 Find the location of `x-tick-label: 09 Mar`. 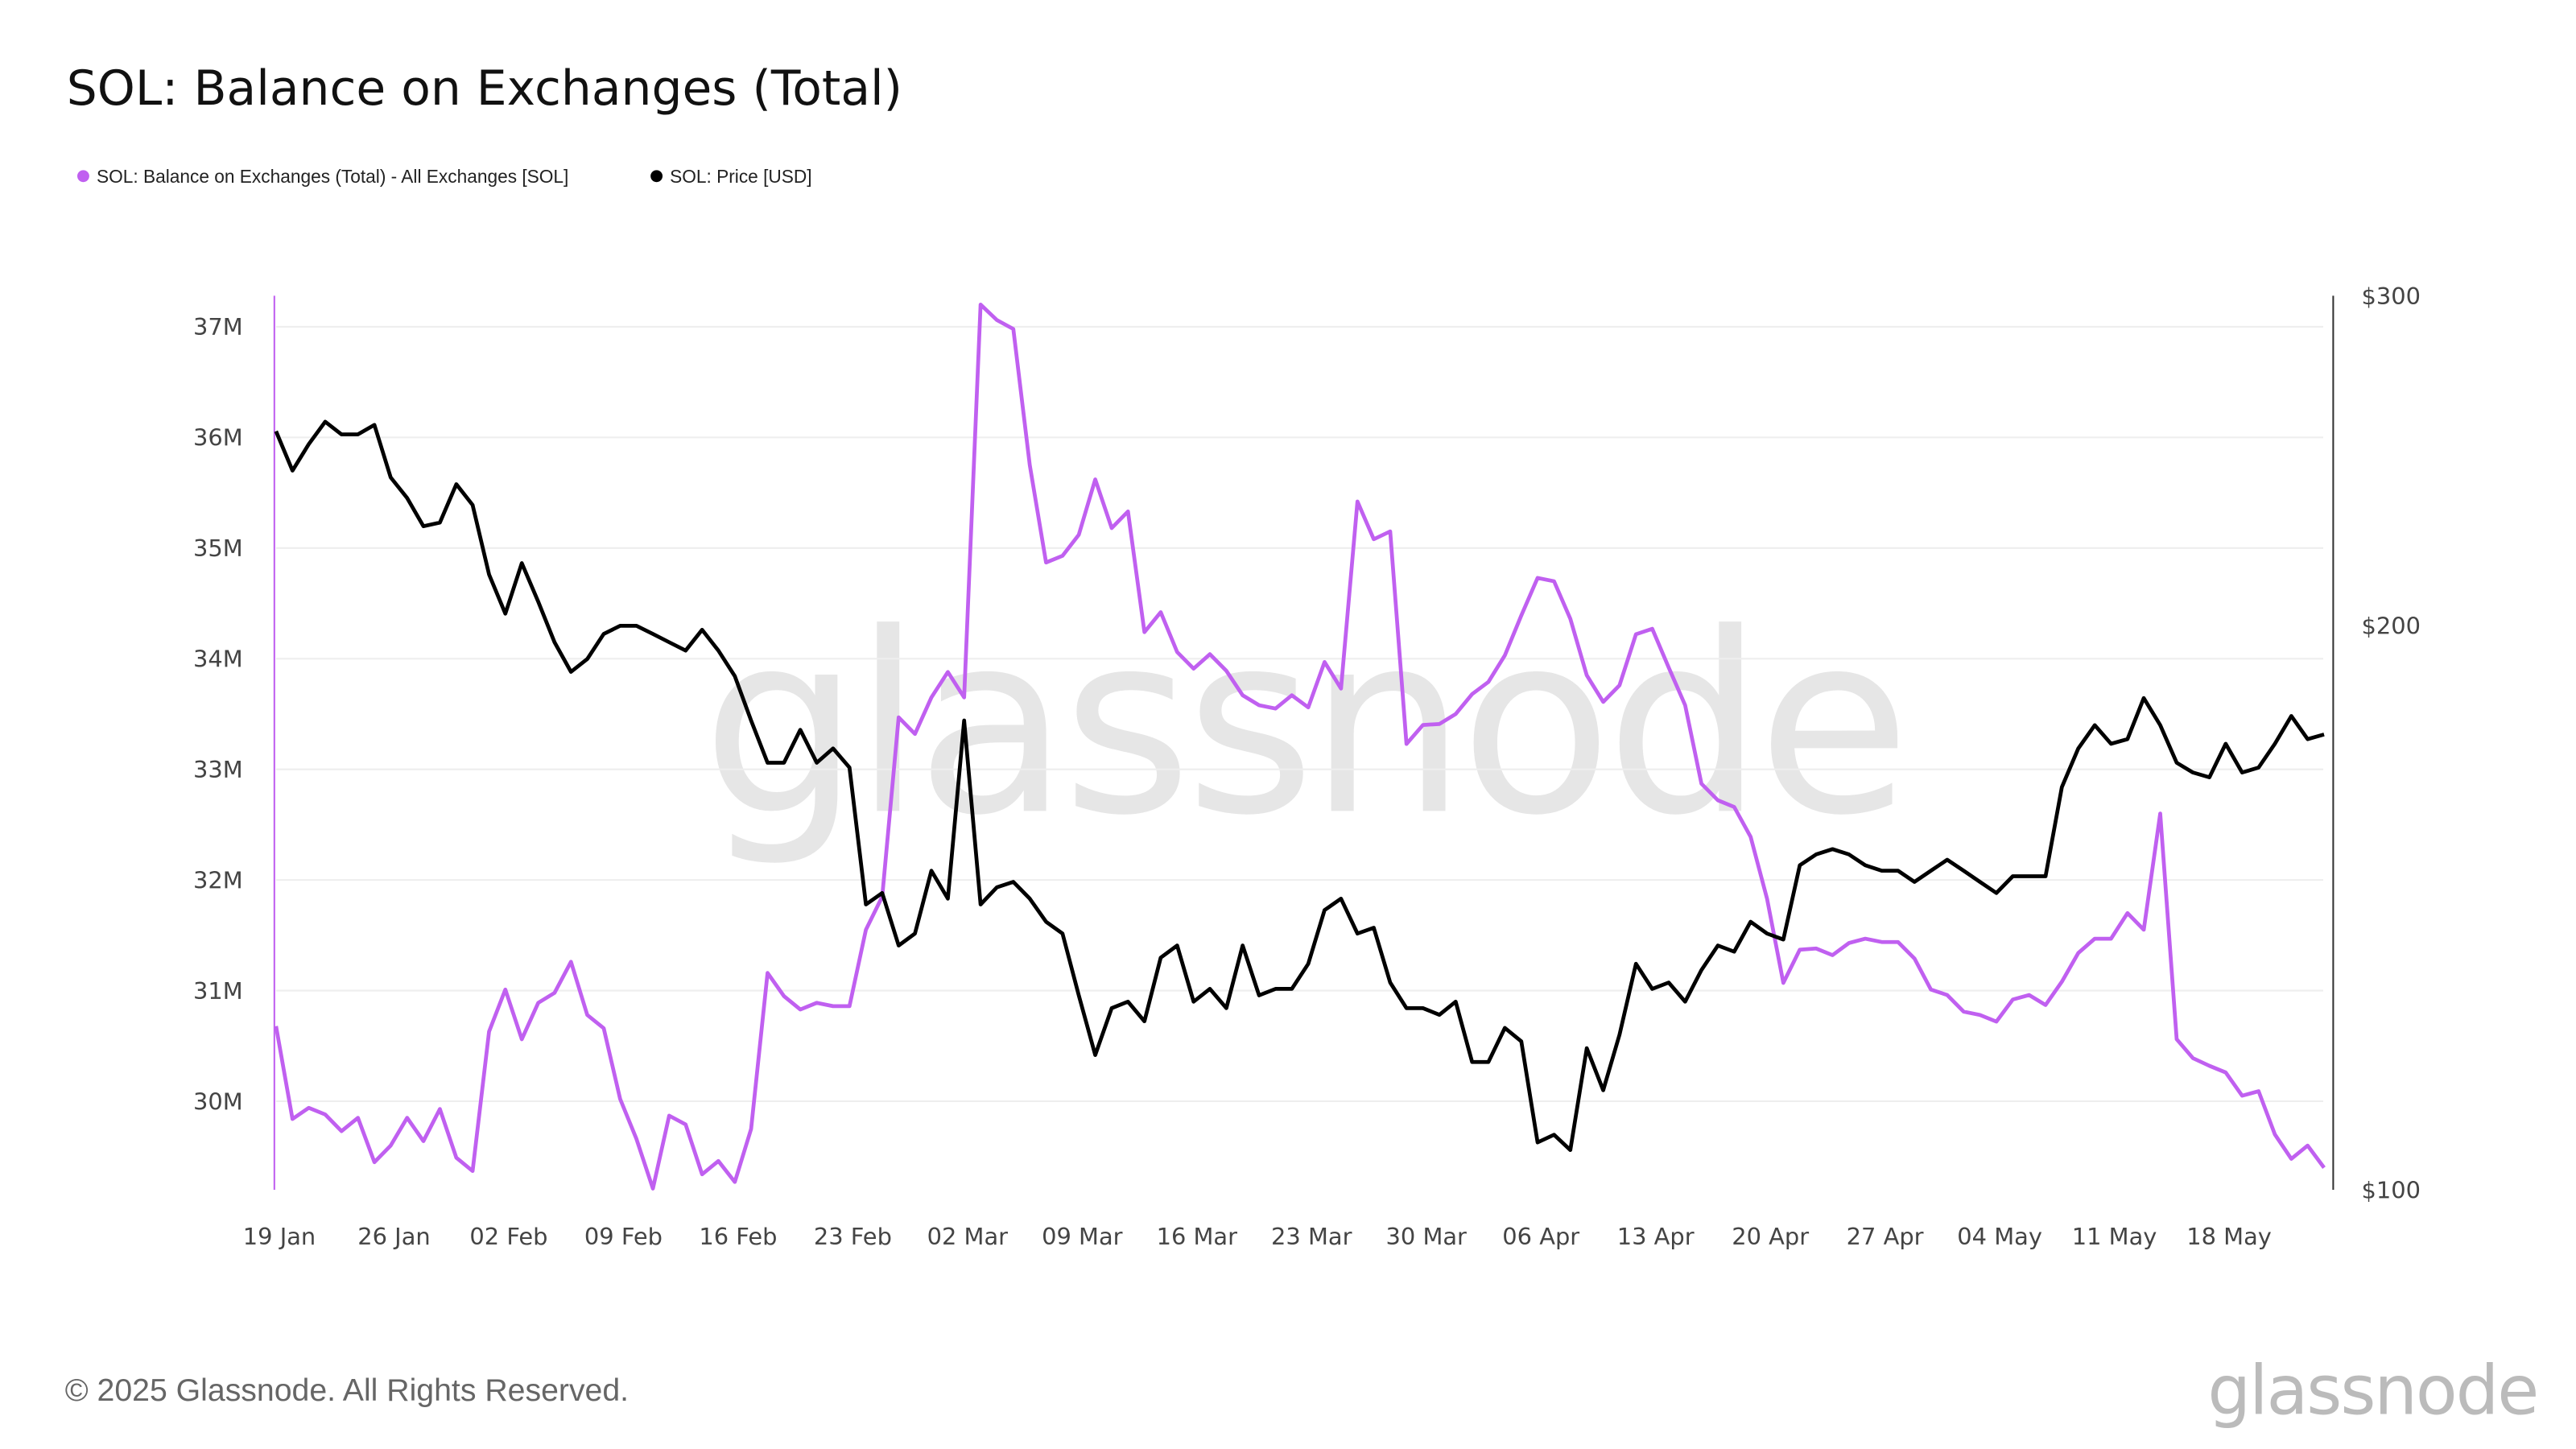

x-tick-label: 09 Mar is located at coordinates (1082, 1236).